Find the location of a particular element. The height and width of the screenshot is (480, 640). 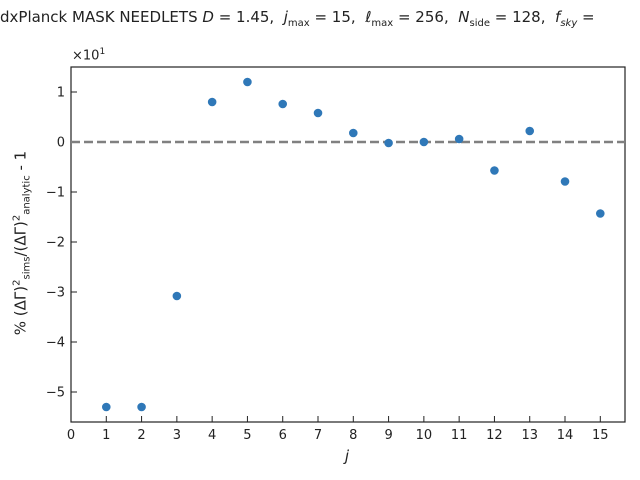

y-axis-label: % (ΔΓ)2sims/(ΔΓ)2analytic - 1 is located at coordinates (22, 243).